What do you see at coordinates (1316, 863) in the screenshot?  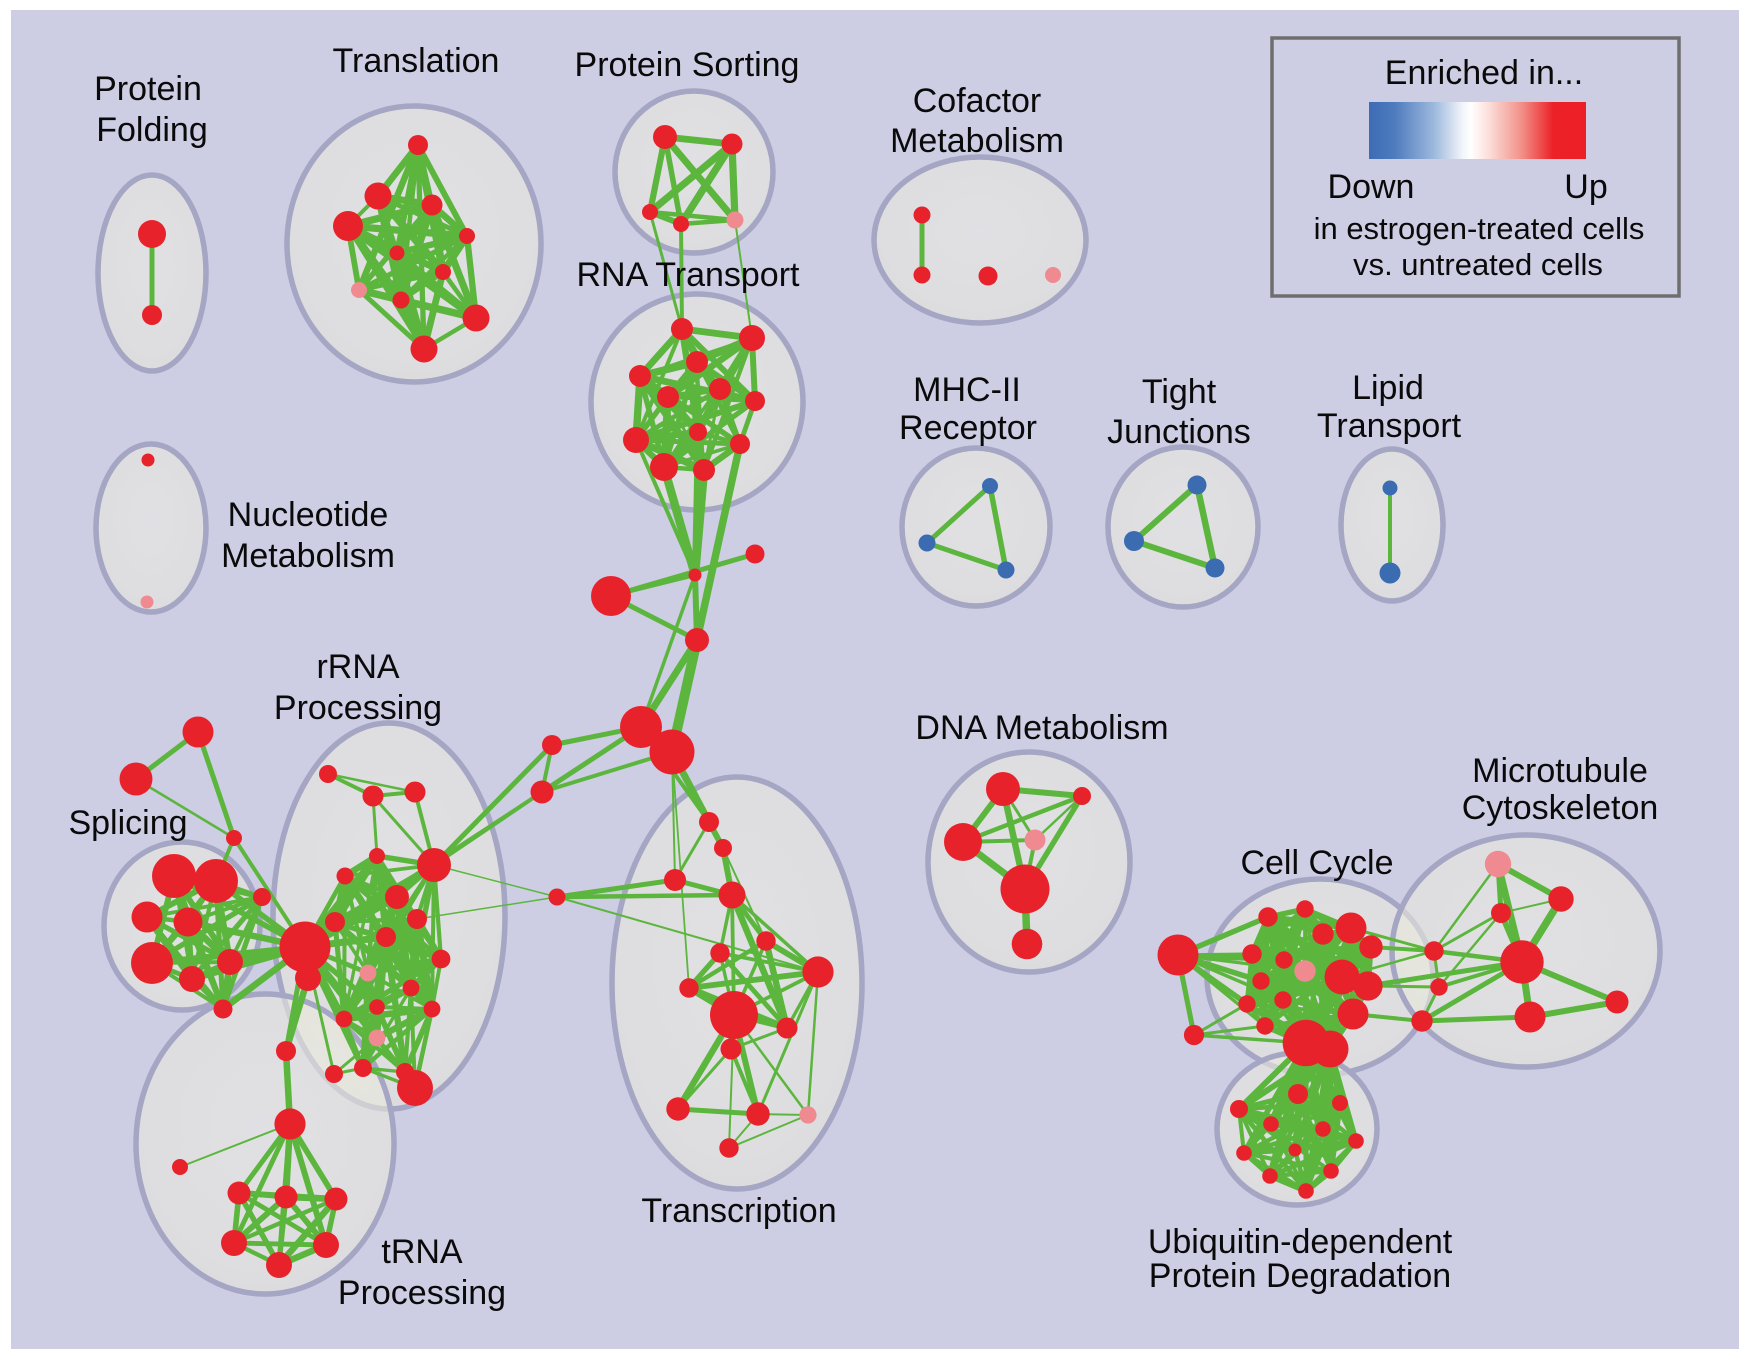 I see `svg-text: Cell Cycle` at bounding box center [1316, 863].